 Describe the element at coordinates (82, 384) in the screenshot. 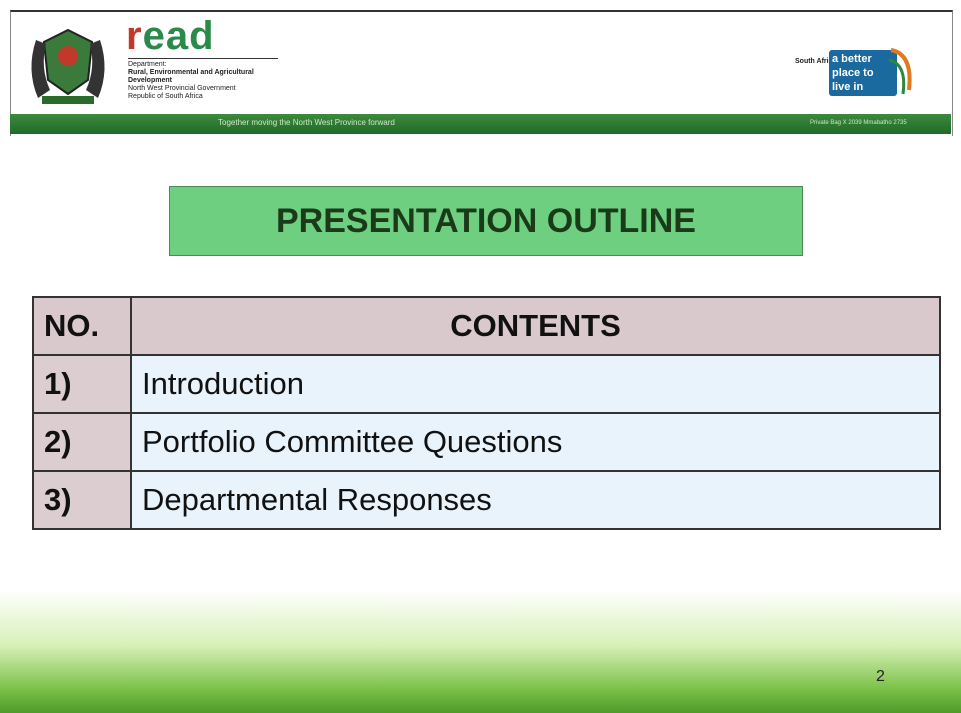

I see `row-number: 1)` at that location.